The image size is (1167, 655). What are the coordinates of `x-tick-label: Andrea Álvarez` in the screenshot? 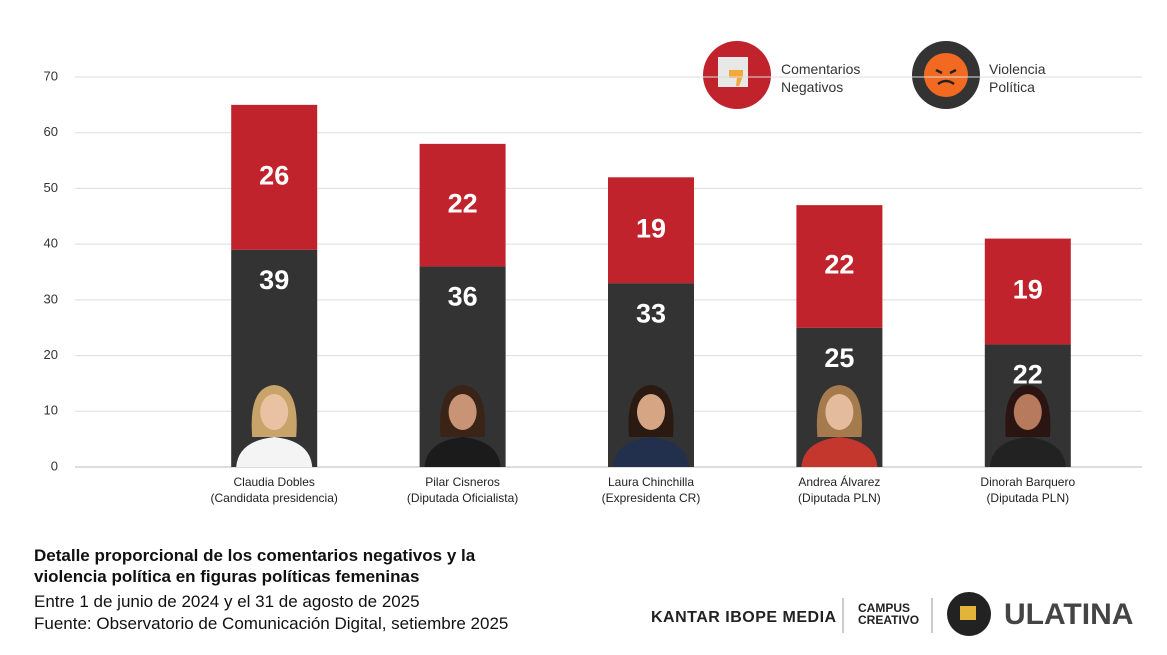 It's located at (839, 481).